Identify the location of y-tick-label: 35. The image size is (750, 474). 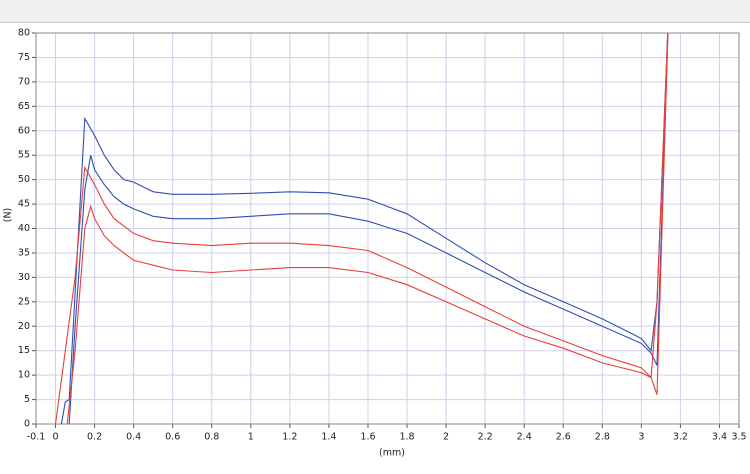
(24, 252).